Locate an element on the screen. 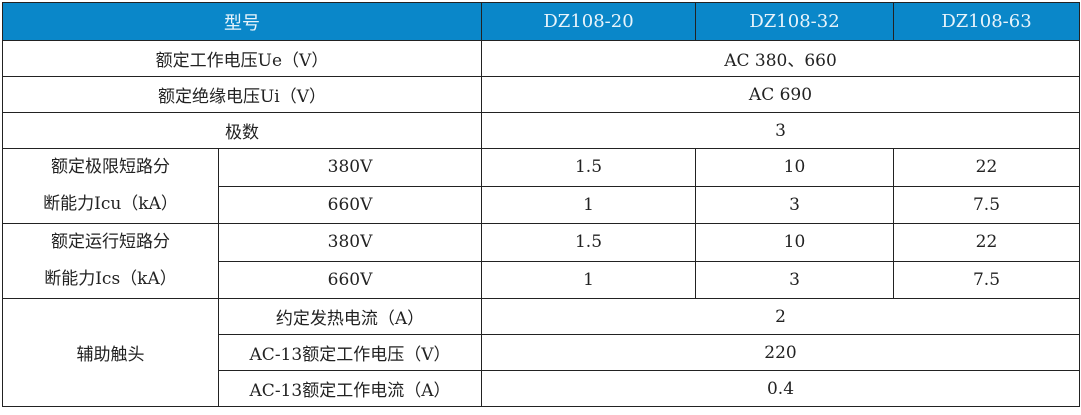 This screenshot has height=415, width=1081. table-row: AC-13额定工作电流（A） 0.4 is located at coordinates (541, 388).